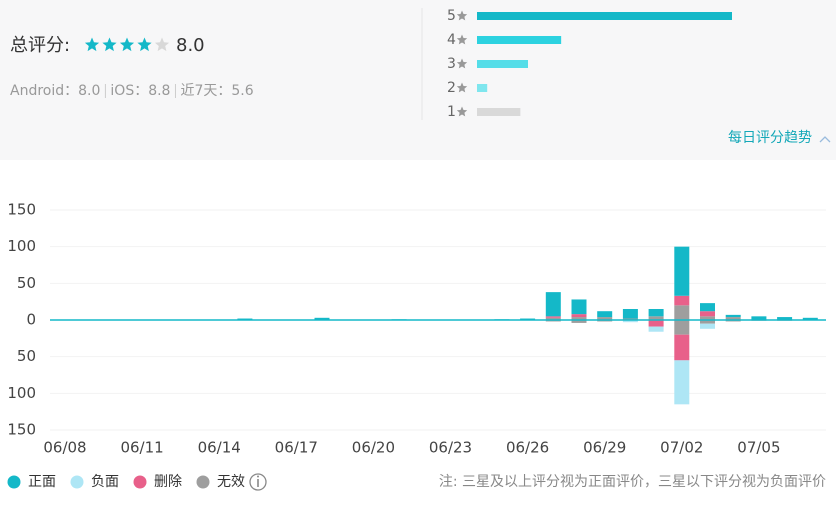 The image size is (836, 505). I want to click on platform-score: 近7天：5.6, so click(216, 91).